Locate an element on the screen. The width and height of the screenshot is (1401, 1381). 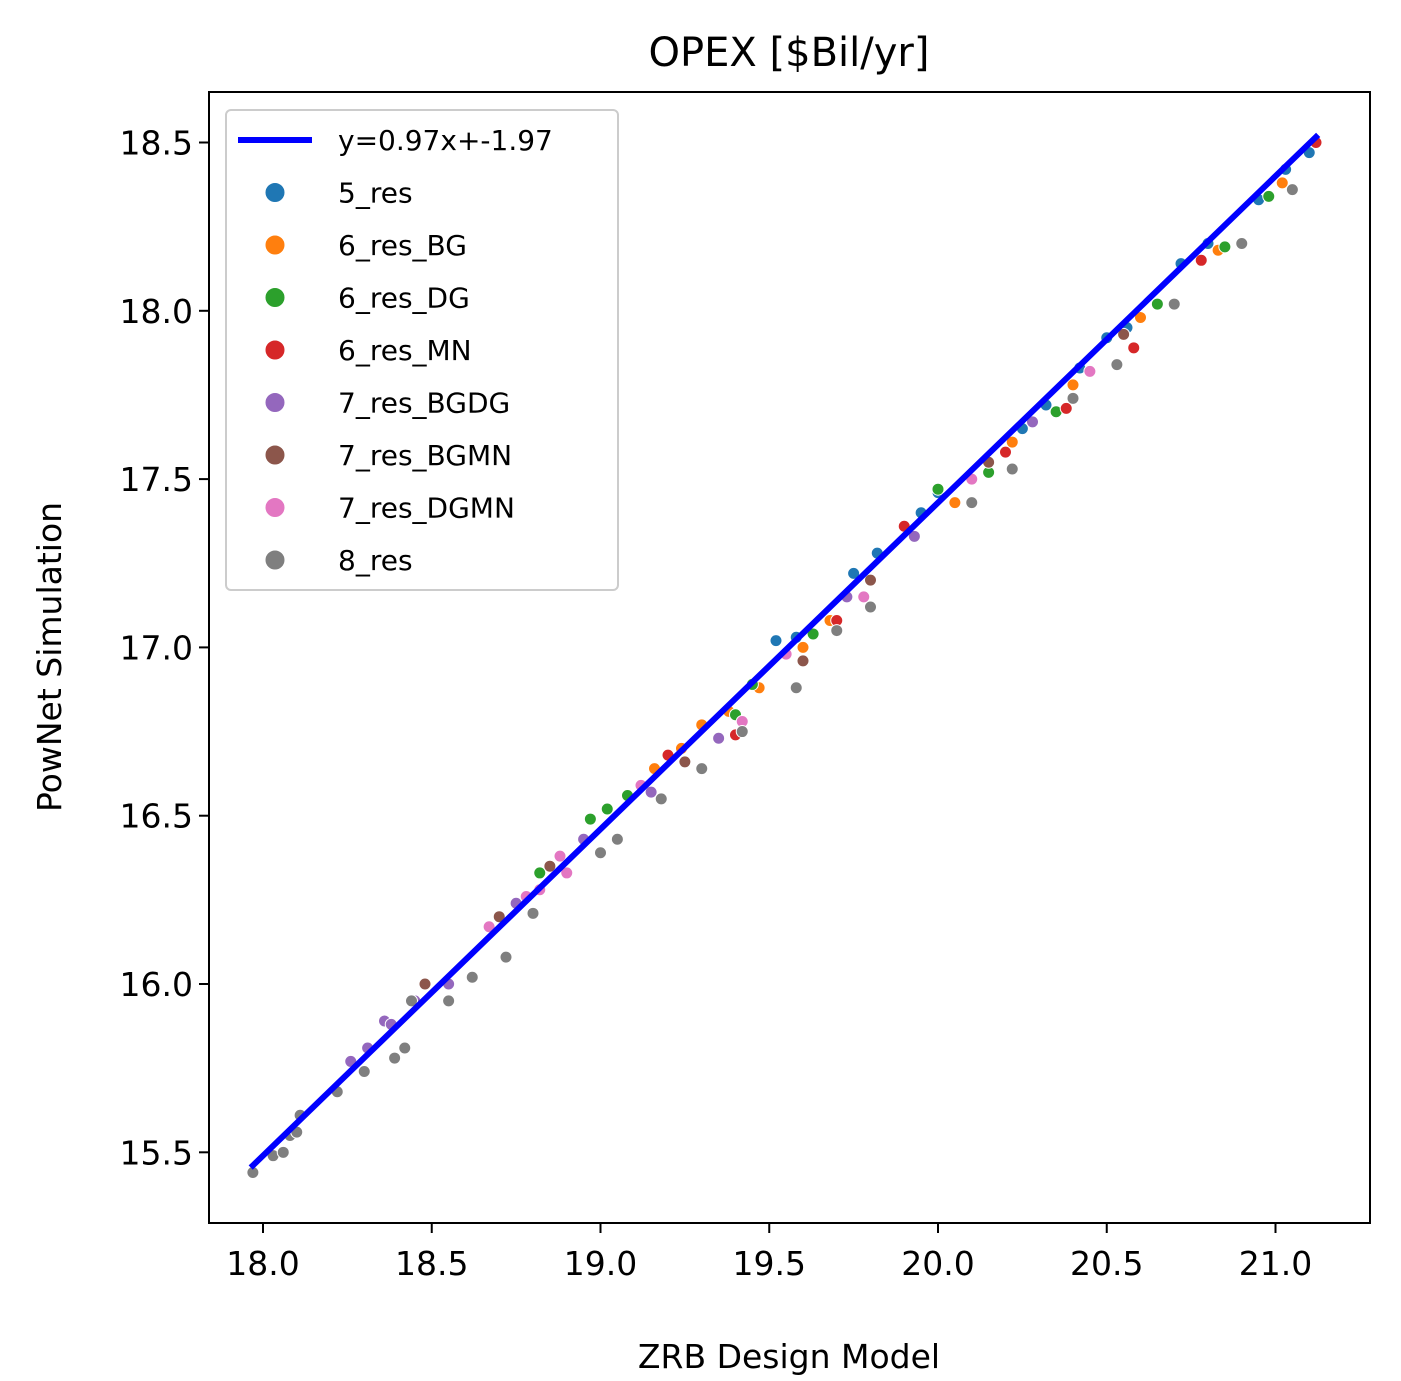
legend-label: 5_res is located at coordinates (375, 193).